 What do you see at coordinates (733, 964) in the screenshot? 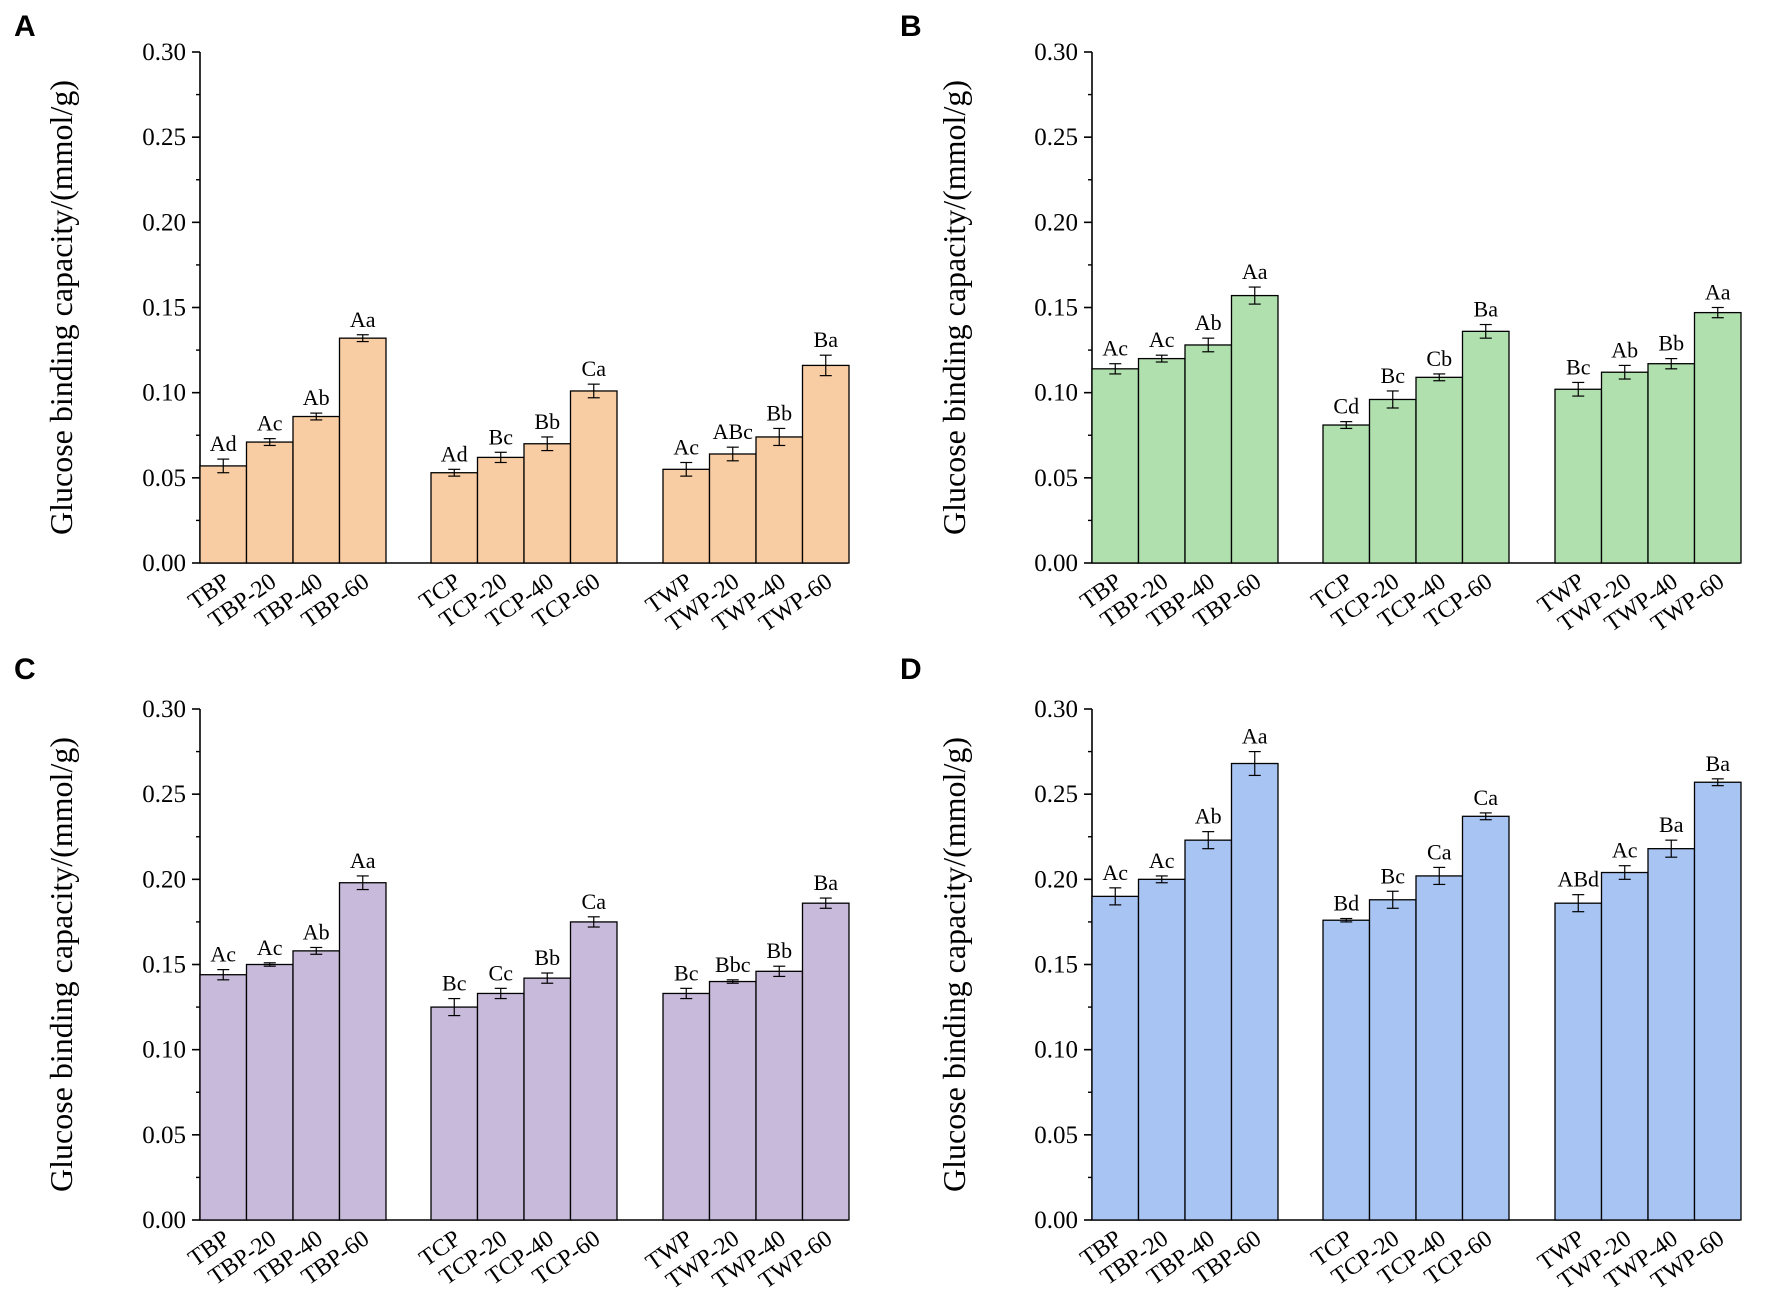
I see `significance-label: Bbc` at bounding box center [733, 964].